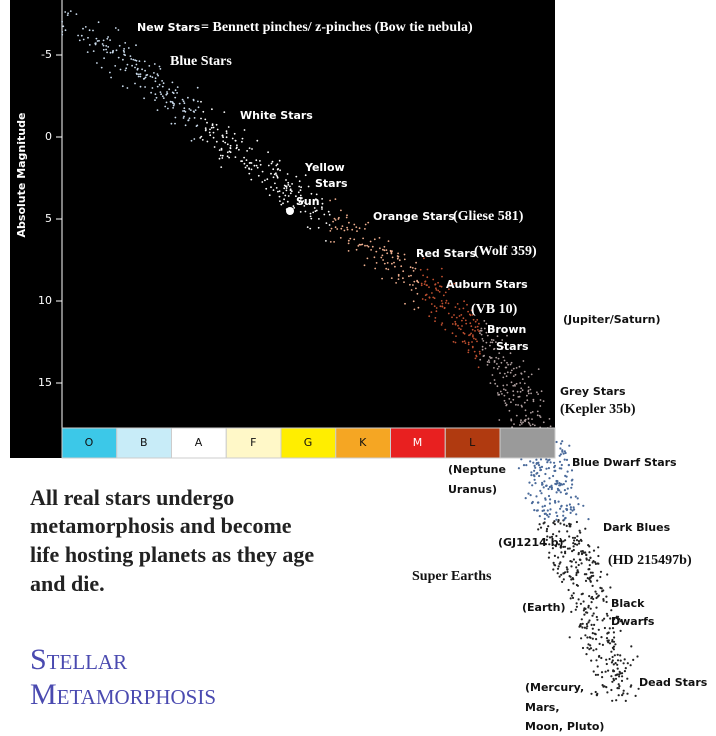 The height and width of the screenshot is (736, 716). What do you see at coordinates (201, 61) in the screenshot?
I see `annotation: Blue Stars` at bounding box center [201, 61].